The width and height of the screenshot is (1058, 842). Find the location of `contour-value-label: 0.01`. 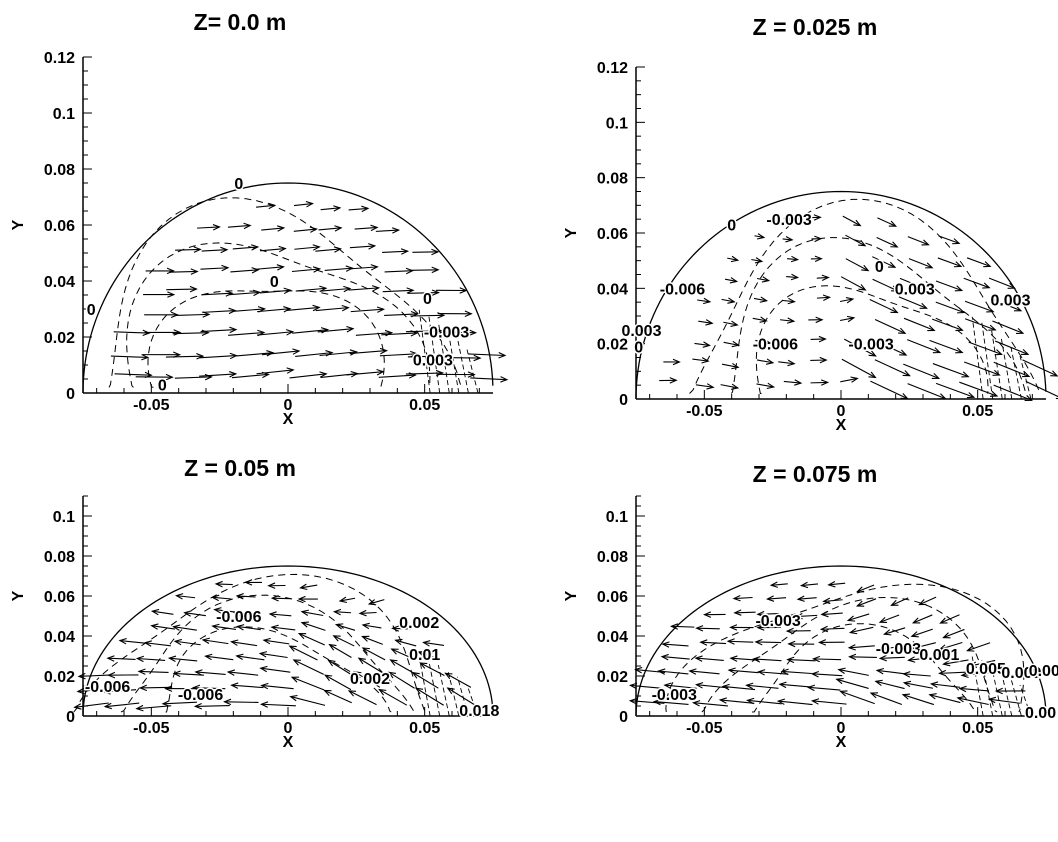

contour-value-label: 0.01 is located at coordinates (424, 655).